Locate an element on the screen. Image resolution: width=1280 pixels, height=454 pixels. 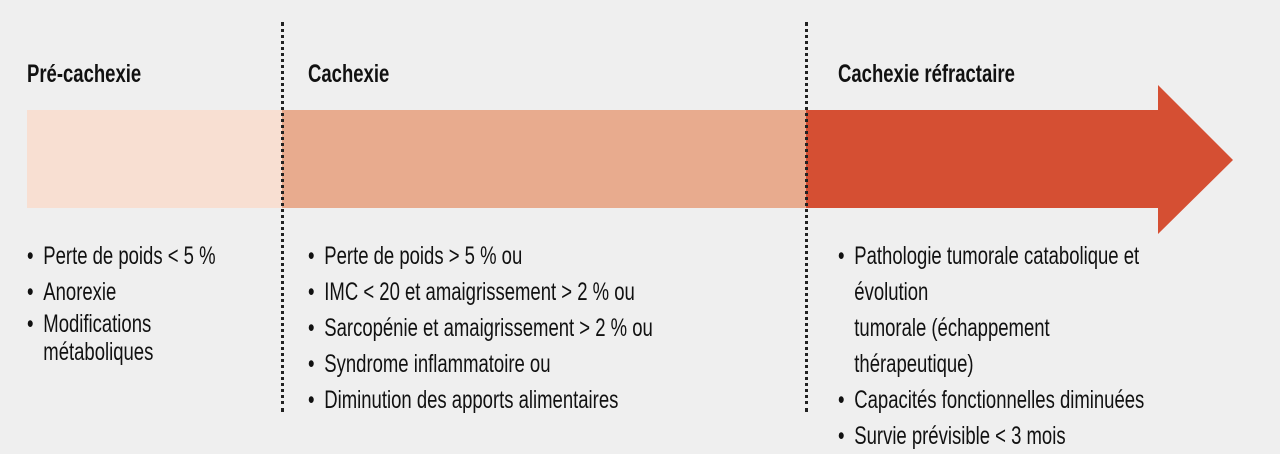
list-item: IMC < 20 et amaigrissement > 2 % ou is located at coordinates (480, 292).